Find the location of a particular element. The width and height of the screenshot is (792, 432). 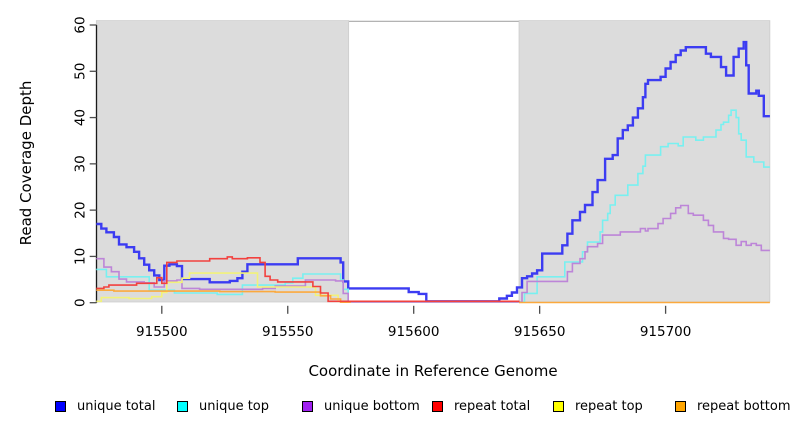

legend-item-unique-bottom: unique bottom is located at coordinates (361, 406).